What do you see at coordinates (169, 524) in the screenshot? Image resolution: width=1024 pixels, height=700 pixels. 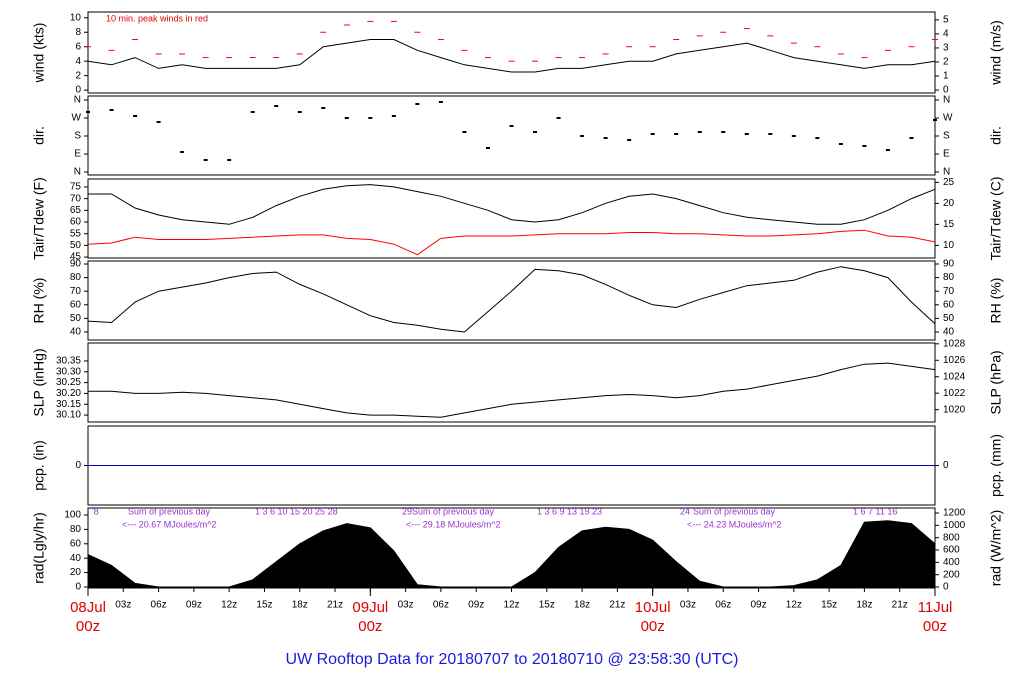 I see `annotation: <--- 20.67 MJoules/m^2` at bounding box center [169, 524].